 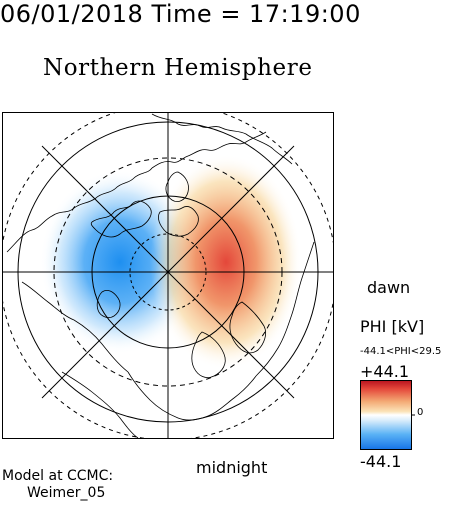 I want to click on midnight-label: midnight, so click(x=232, y=467).